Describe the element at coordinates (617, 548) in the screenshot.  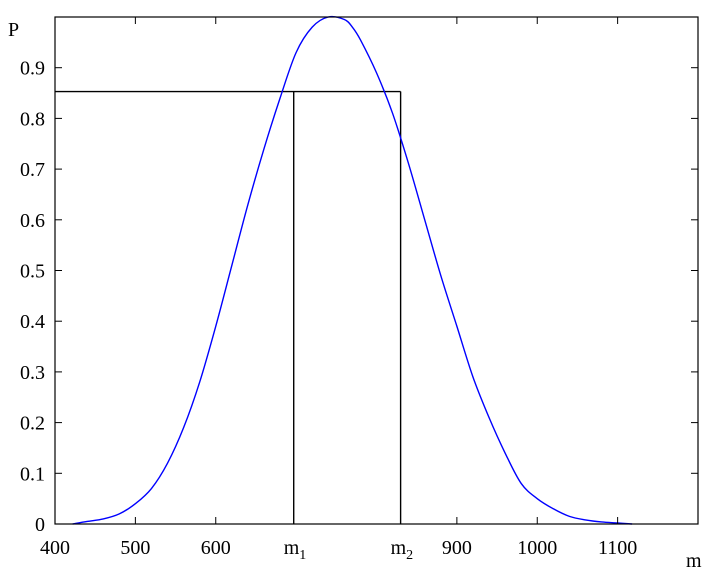
I see `x-tick-label: 1100` at that location.